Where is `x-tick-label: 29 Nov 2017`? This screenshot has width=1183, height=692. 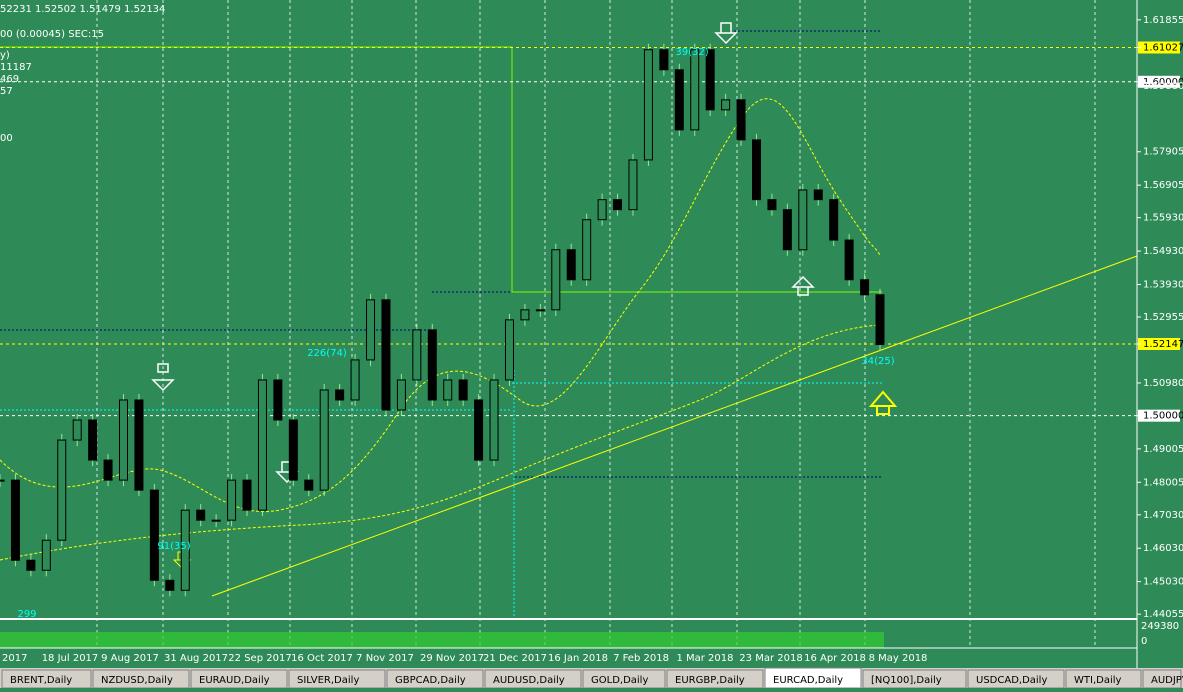 x-tick-label: 29 Nov 2017 is located at coordinates (452, 658).